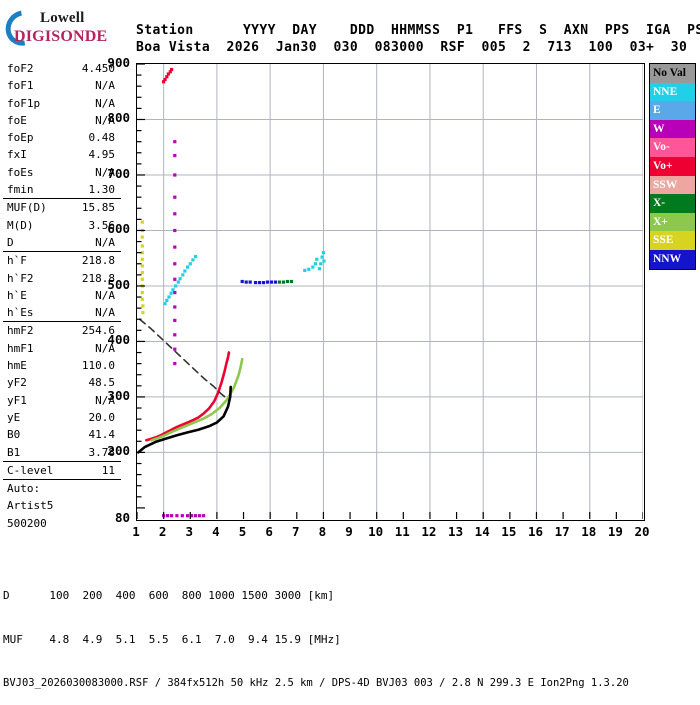 This screenshot has height=705, width=700. What do you see at coordinates (10, 242) in the screenshot?
I see `parameter-key: D` at bounding box center [10, 242].